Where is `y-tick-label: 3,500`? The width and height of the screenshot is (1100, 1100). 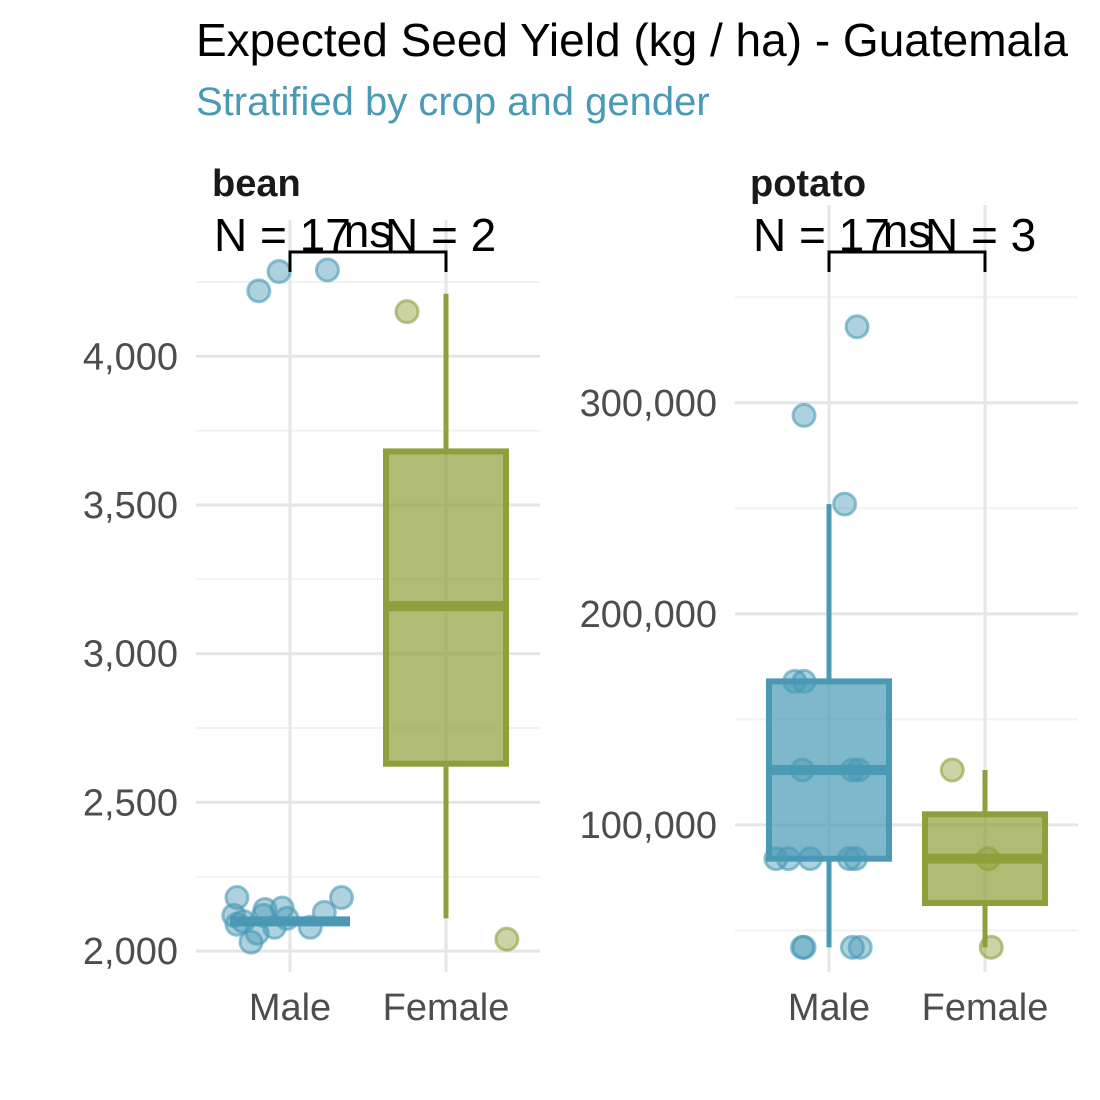 y-tick-label: 3,500 is located at coordinates (130, 506).